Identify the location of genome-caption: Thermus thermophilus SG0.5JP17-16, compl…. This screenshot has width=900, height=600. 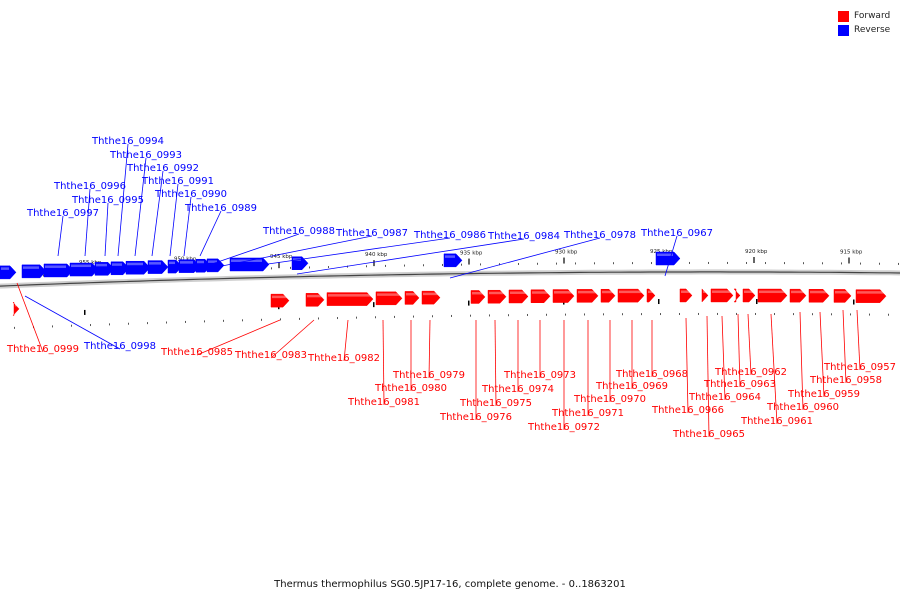
(450, 584).